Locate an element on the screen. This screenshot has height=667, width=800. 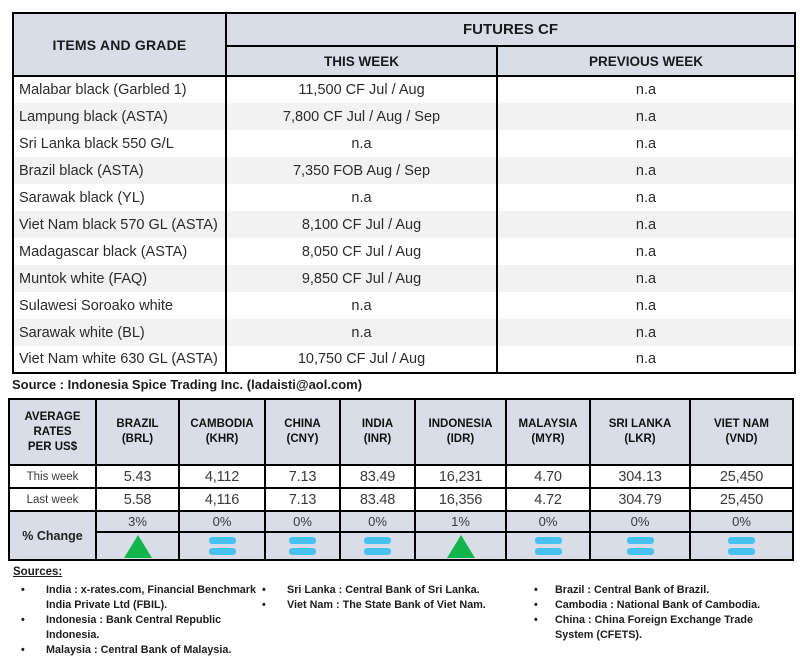
pct-change-label: % Change is located at coordinates (52, 535).